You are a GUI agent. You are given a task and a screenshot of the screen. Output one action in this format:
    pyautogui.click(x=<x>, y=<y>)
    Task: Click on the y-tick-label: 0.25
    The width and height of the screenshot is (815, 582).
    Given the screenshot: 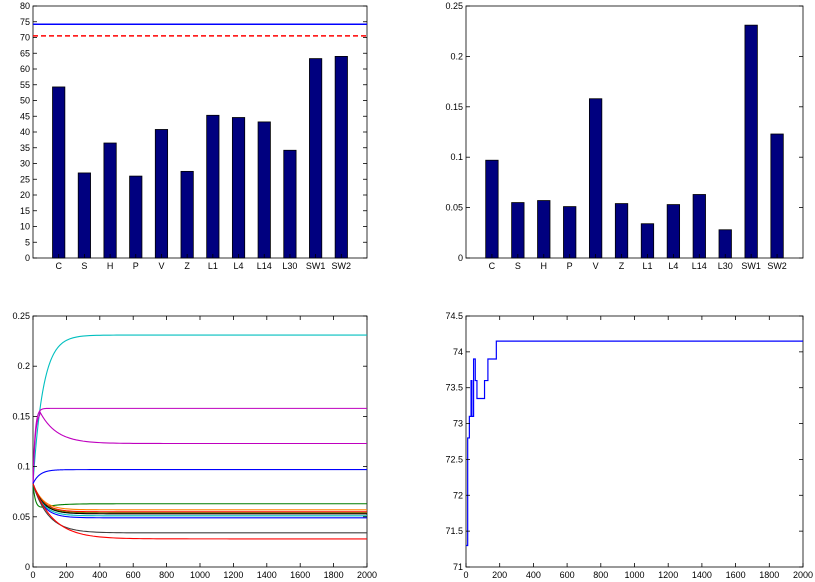 What is the action you would take?
    pyautogui.click(x=21, y=316)
    